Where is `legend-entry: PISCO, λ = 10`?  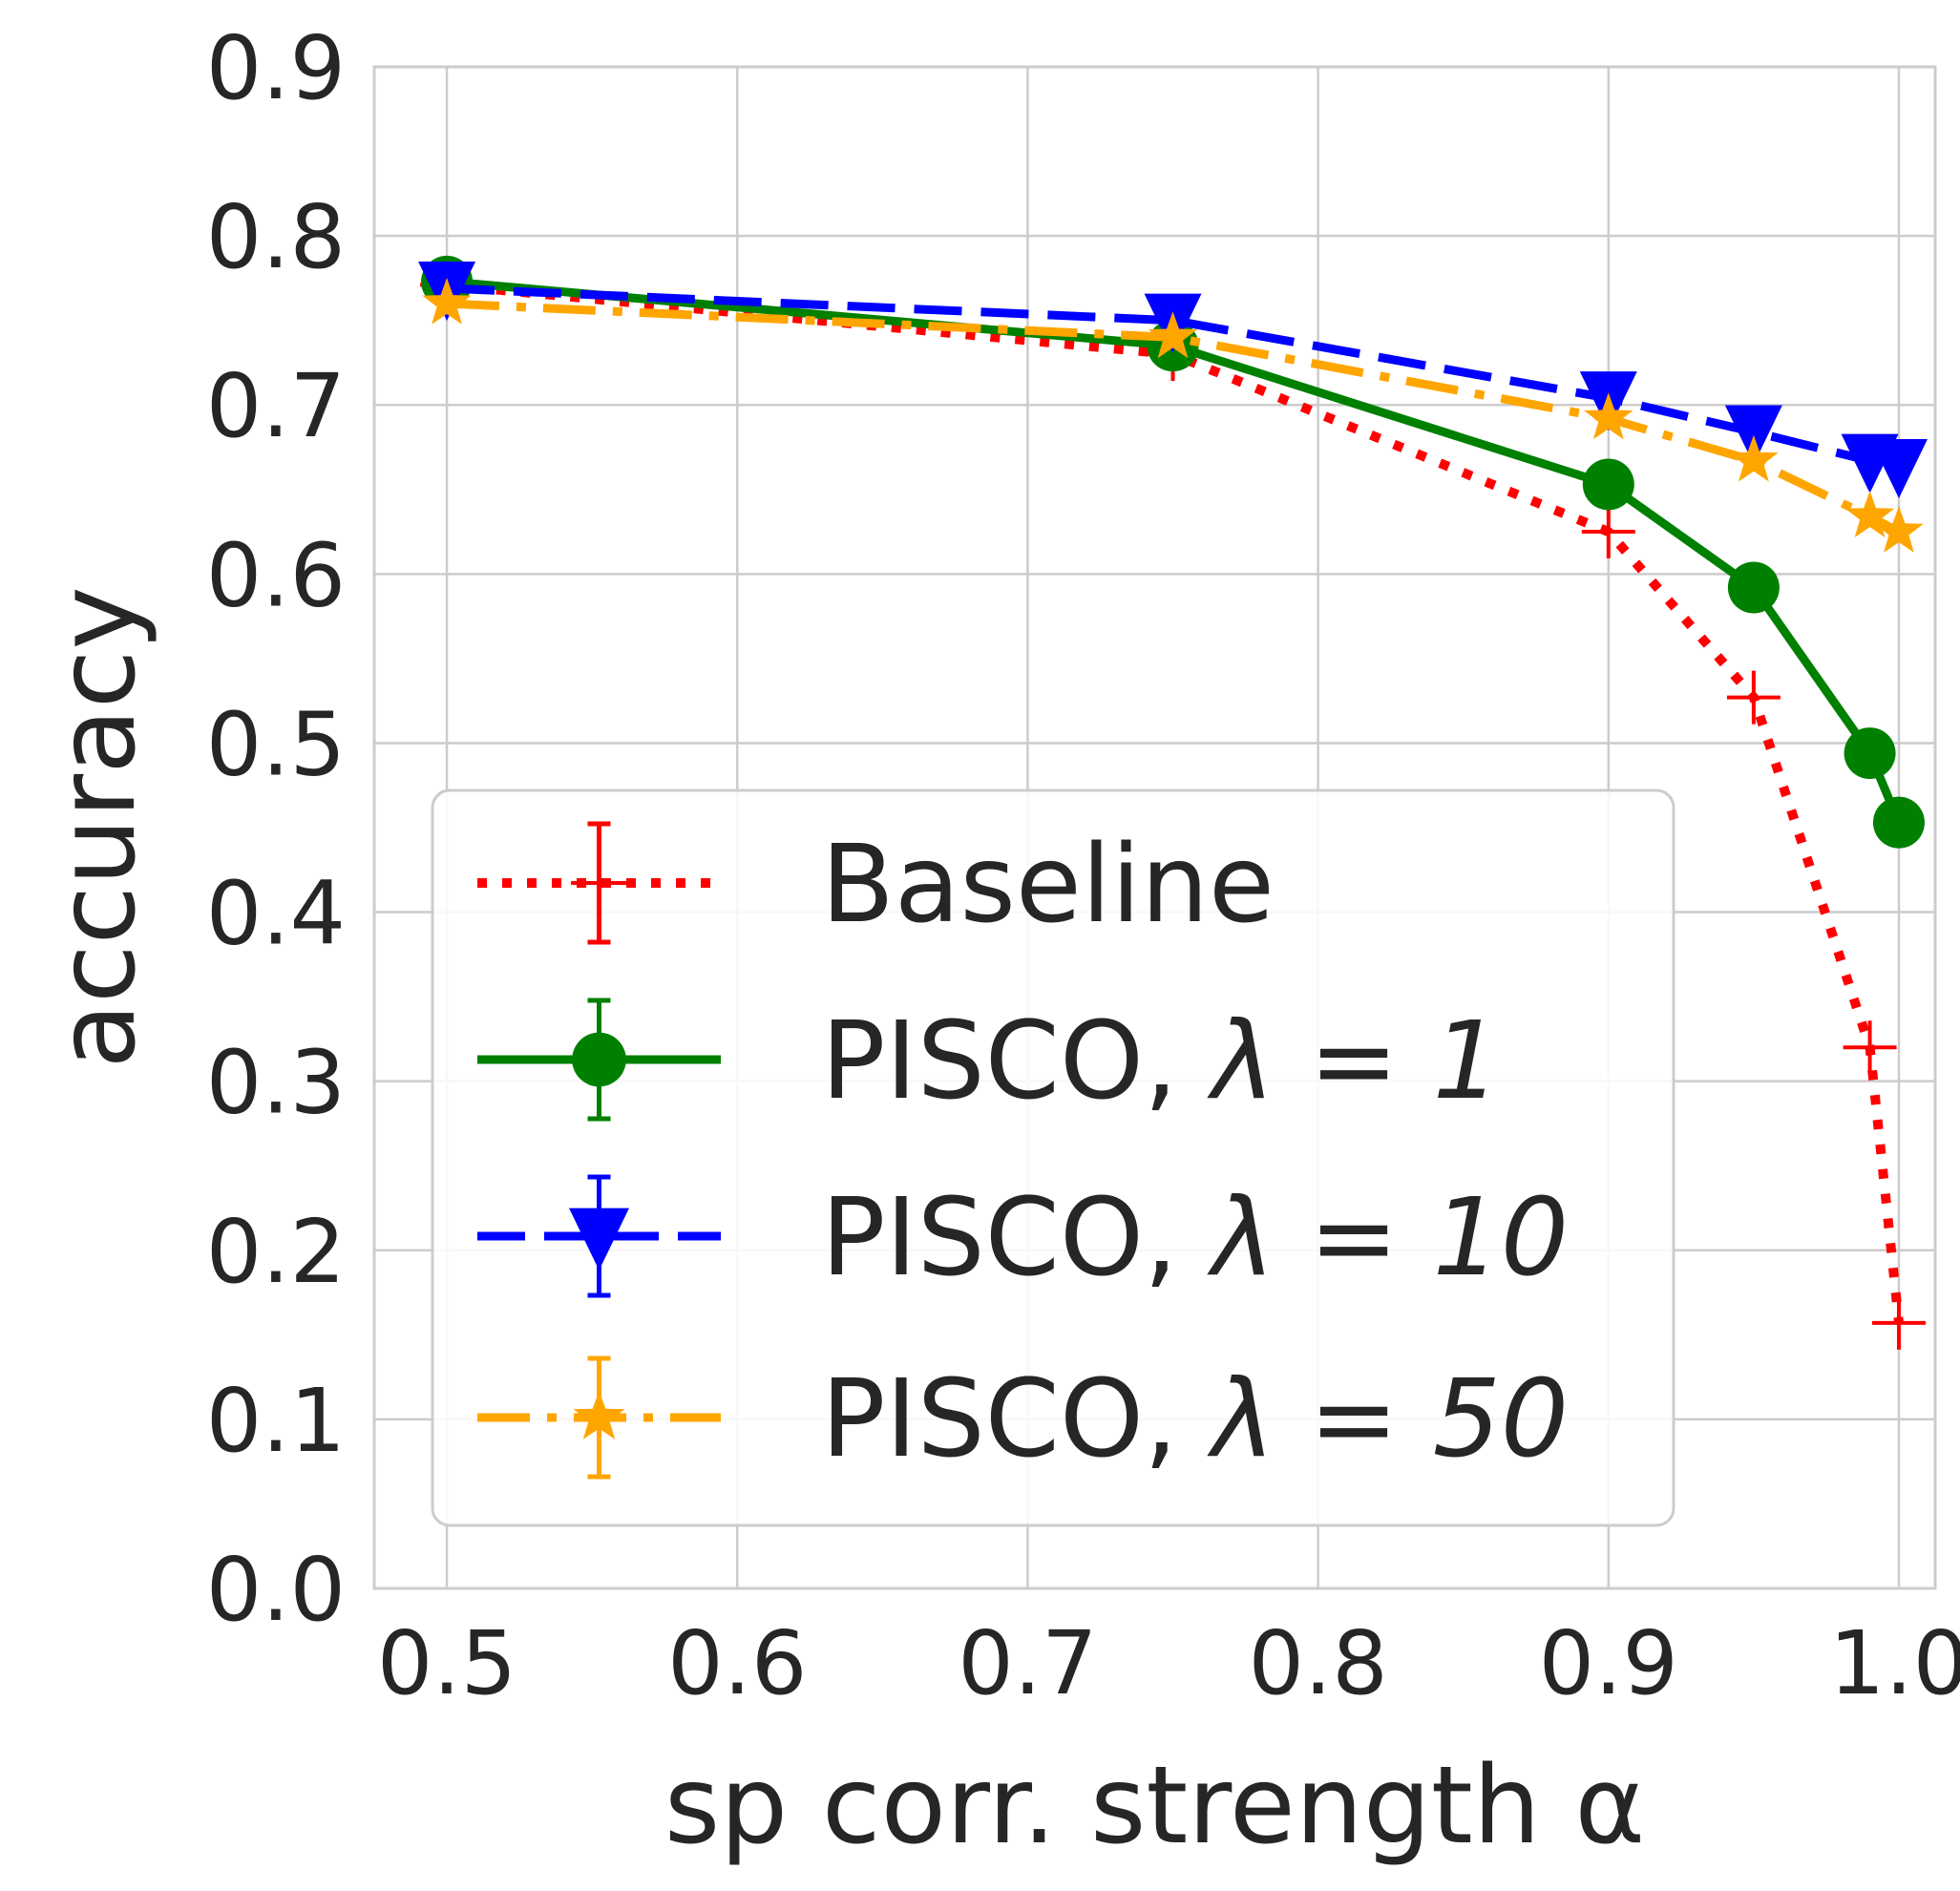
legend-entry: PISCO, λ = 10 is located at coordinates (1023, 1237).